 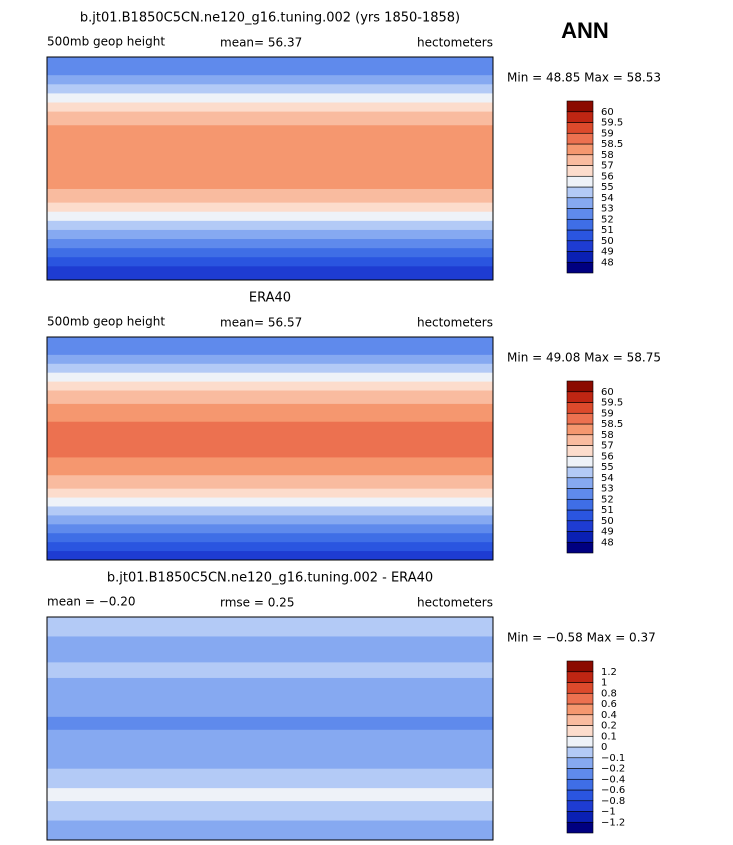 I want to click on colorbar-label: −0.1, so click(x=613, y=758).